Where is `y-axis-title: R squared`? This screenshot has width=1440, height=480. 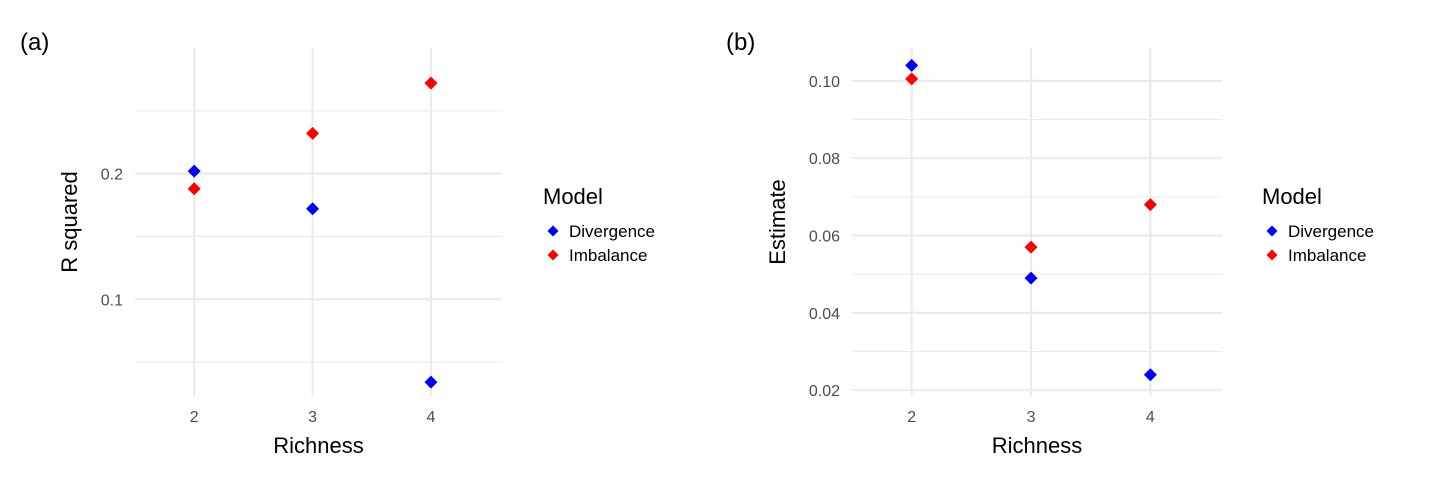
y-axis-title: R squared is located at coordinates (69, 222).